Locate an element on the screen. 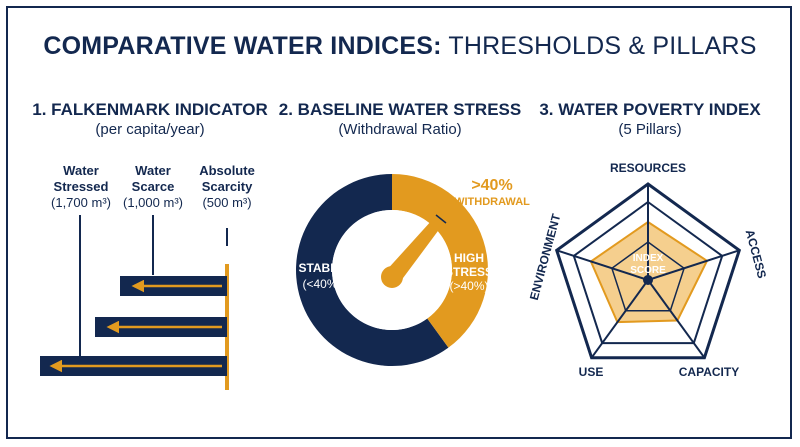  threshold-water-scarce: Water Scarce (1,000 m³) is located at coordinates (153, 187).